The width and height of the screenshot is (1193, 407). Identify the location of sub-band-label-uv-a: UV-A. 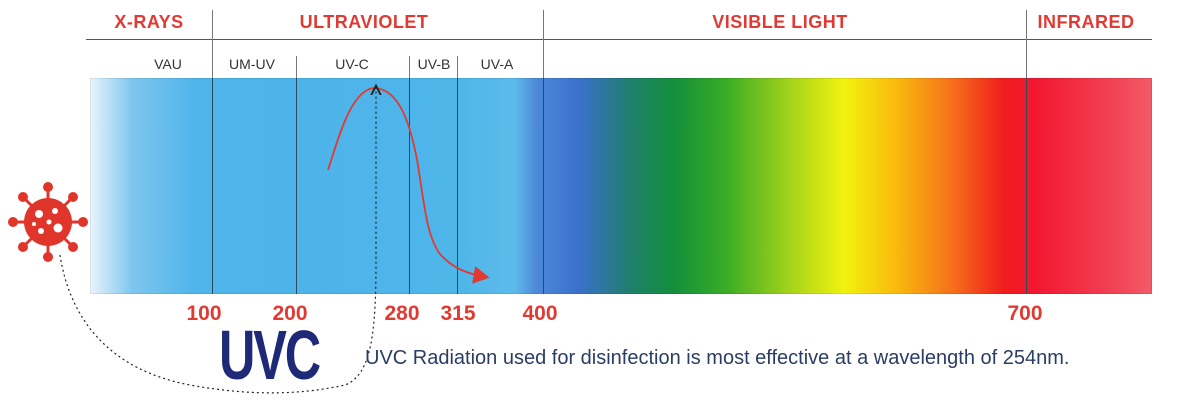
(497, 64).